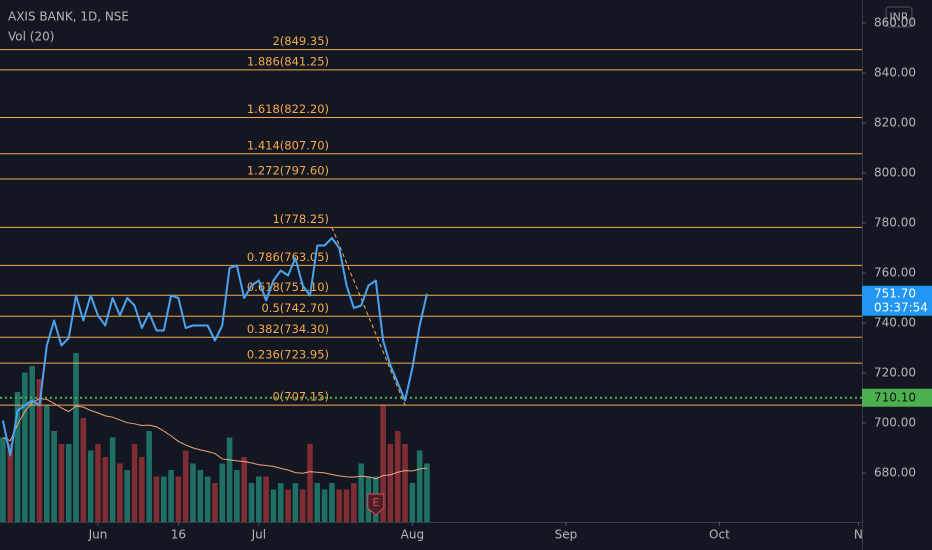 This screenshot has width=932, height=550. Describe the element at coordinates (300, 41) in the screenshot. I see `fib-label: 2(849.35)` at that location.